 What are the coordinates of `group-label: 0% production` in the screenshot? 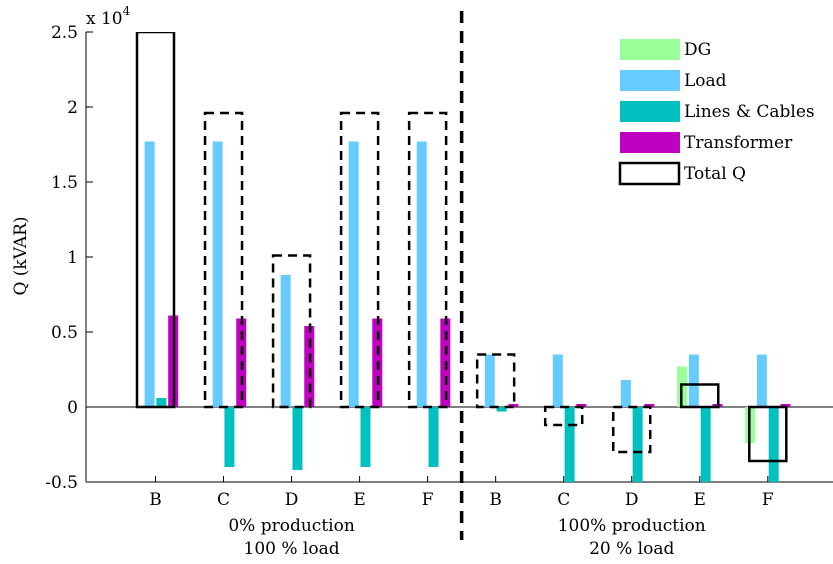 It's located at (291, 526).